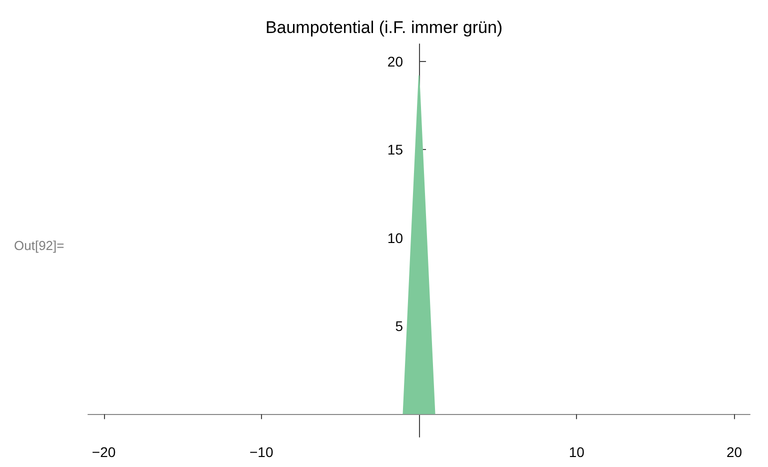 The image size is (768, 467). What do you see at coordinates (384, 27) in the screenshot?
I see `chart-title: Baumpotential (i.F. immer grün)` at bounding box center [384, 27].